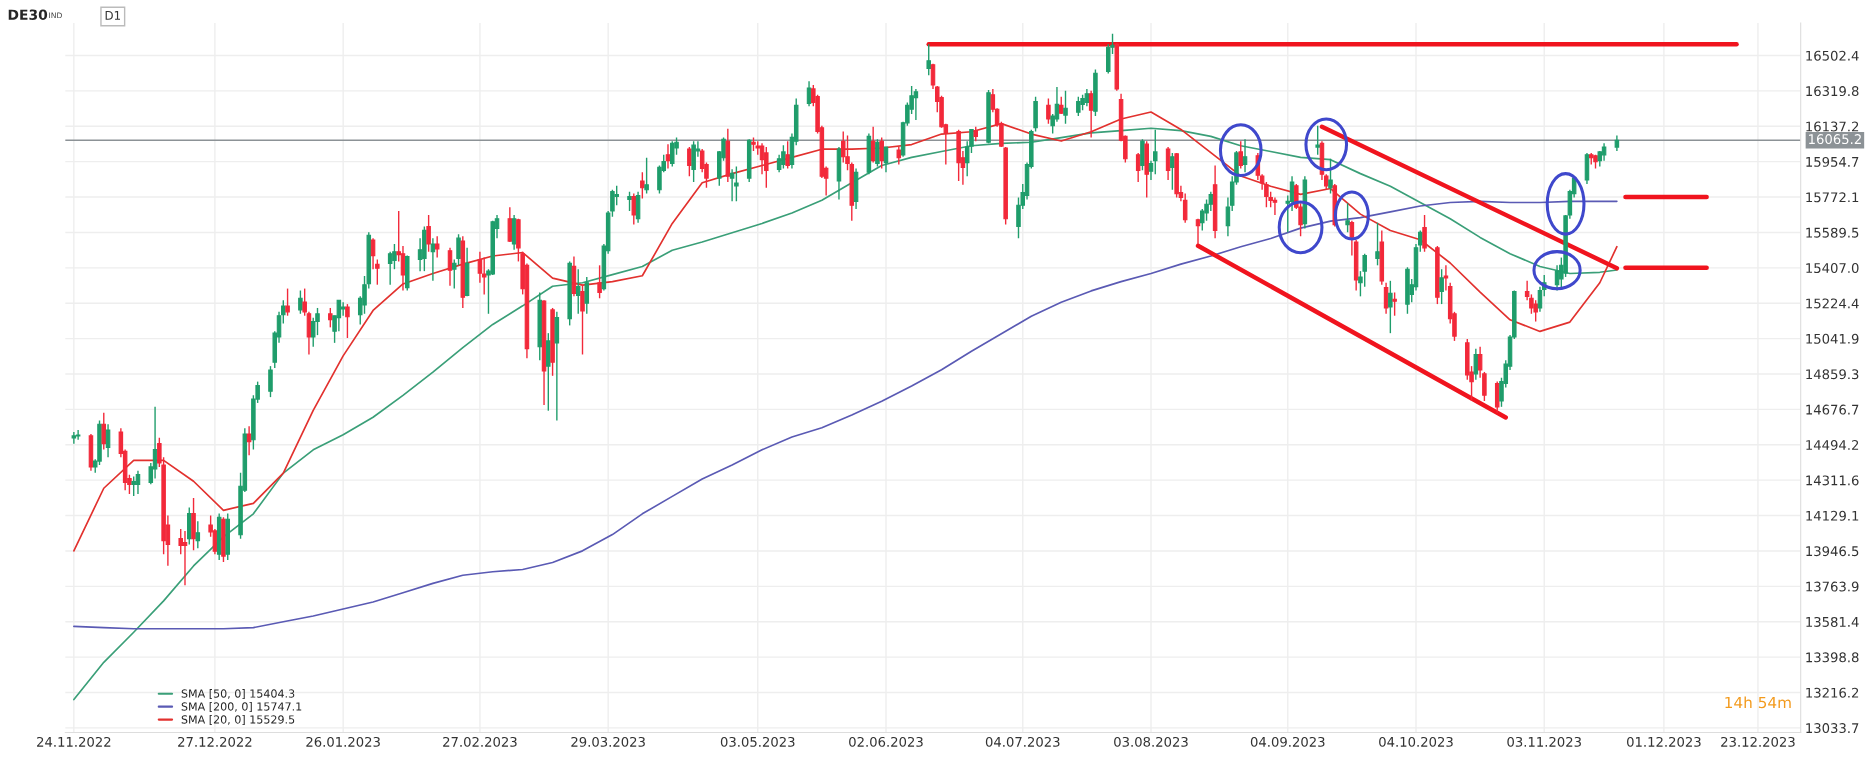  Describe the element at coordinates (28, 14) in the screenshot. I see `chart-title: DE30` at that location.